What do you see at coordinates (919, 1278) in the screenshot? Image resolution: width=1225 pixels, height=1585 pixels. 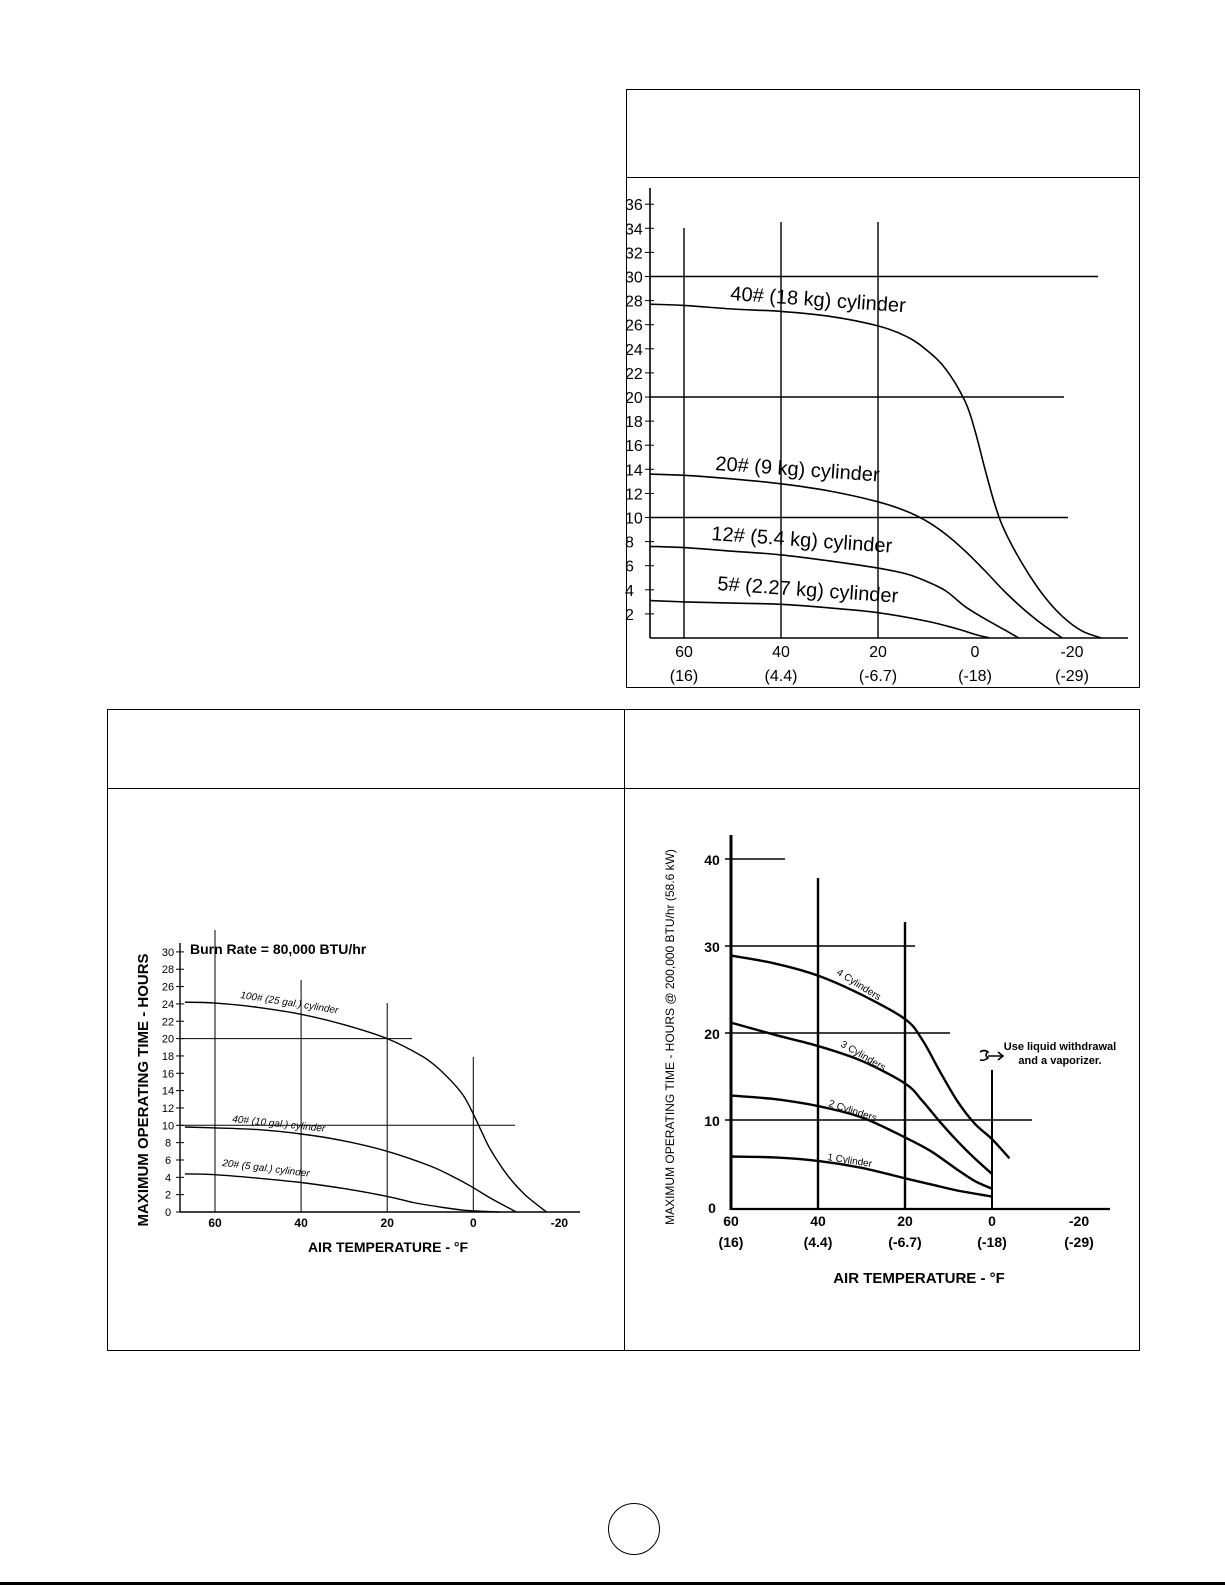 I see `chart3-xlabel: AIR TEMPERATURE - °F` at bounding box center [919, 1278].